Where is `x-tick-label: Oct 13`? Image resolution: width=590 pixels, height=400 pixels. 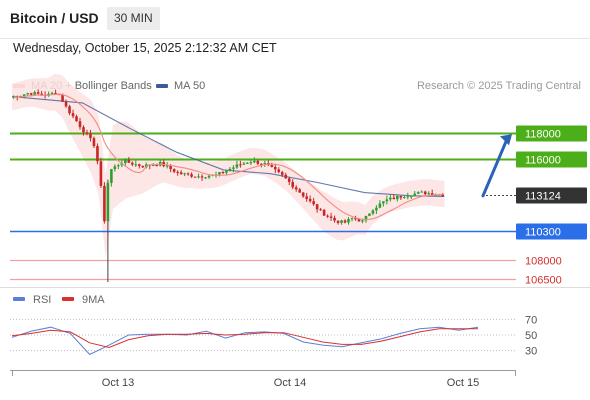
x-tick-label: Oct 13 is located at coordinates (118, 383).